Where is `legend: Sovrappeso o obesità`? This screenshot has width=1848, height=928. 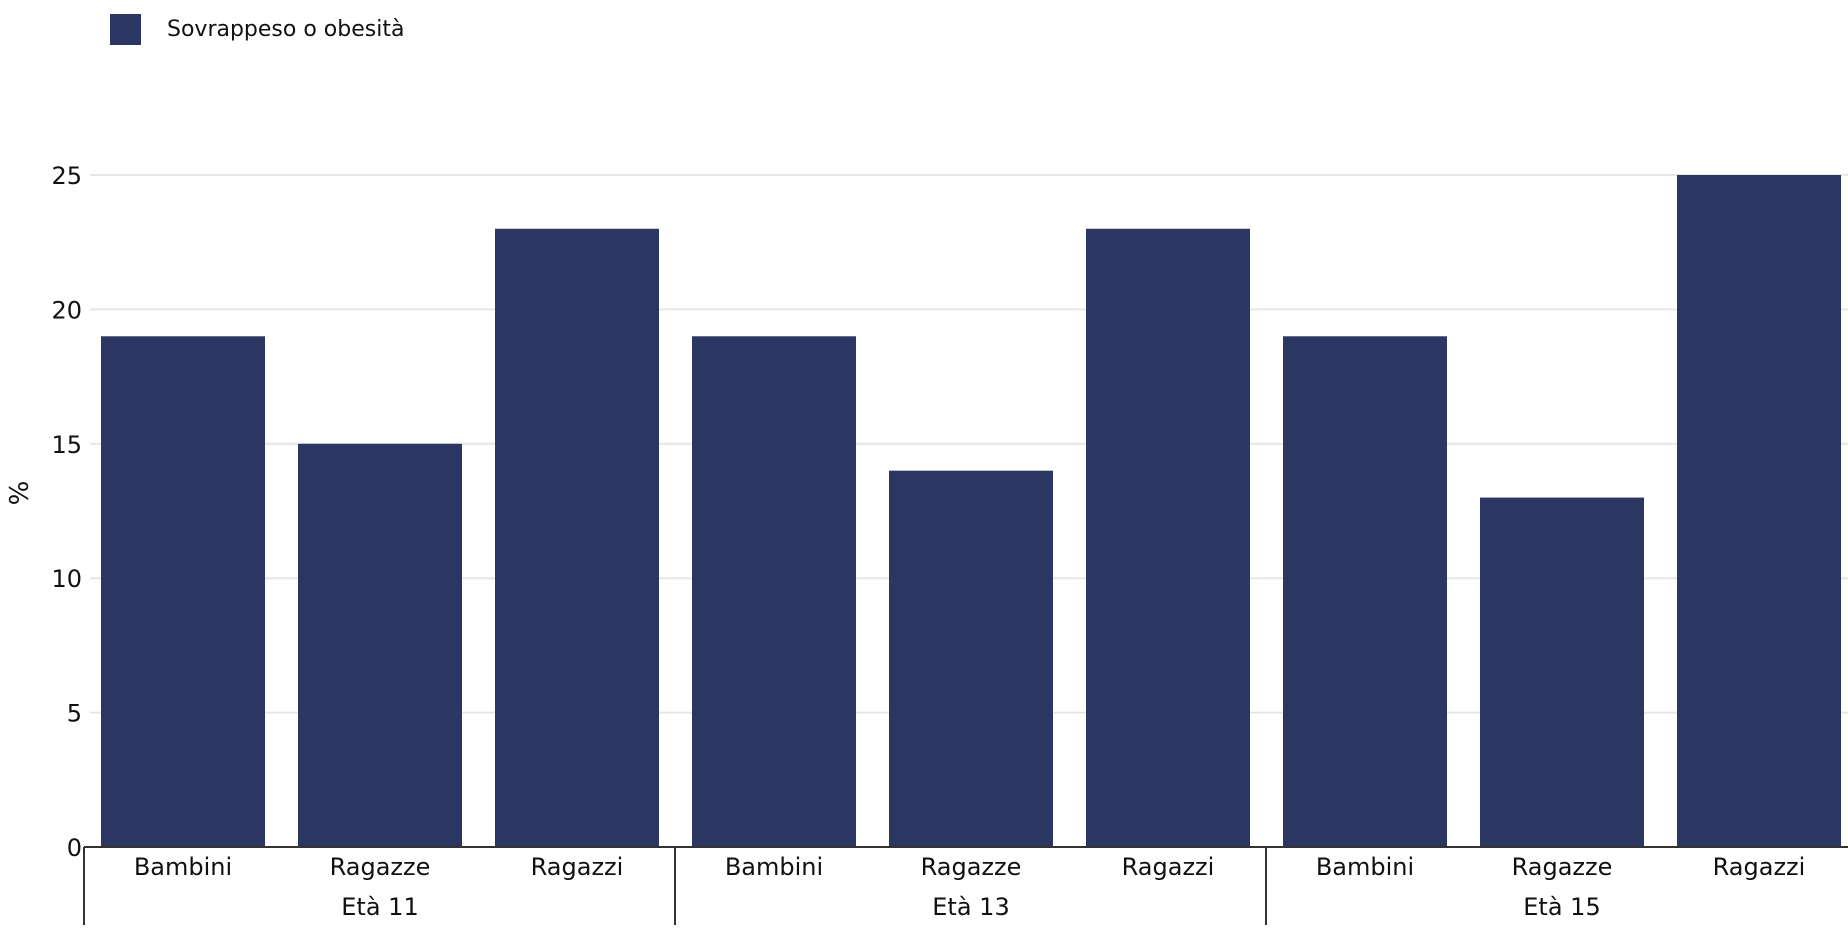
legend: Sovrappeso o obesità is located at coordinates (257, 29).